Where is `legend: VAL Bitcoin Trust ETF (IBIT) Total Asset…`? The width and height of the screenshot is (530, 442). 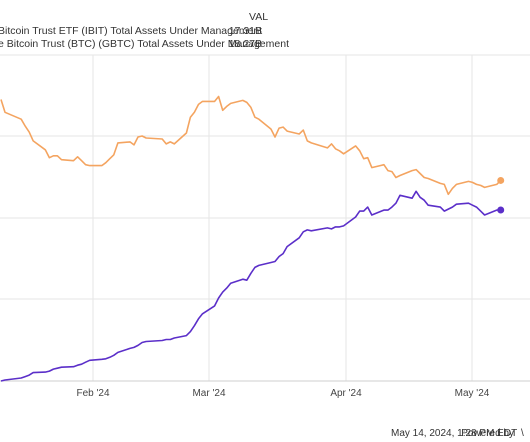 legend: VAL Bitcoin Trust ETF (IBIT) Total Asset… is located at coordinates (144, 30).